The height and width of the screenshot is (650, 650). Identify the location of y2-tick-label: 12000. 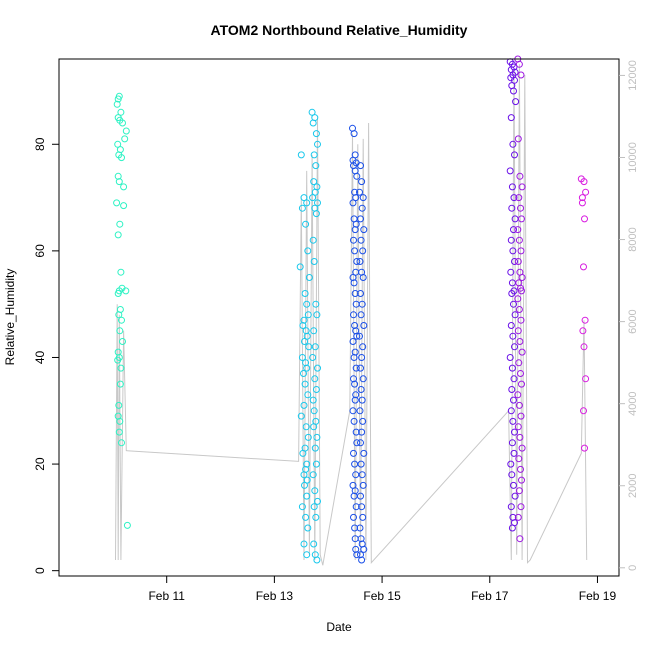
(633, 75).